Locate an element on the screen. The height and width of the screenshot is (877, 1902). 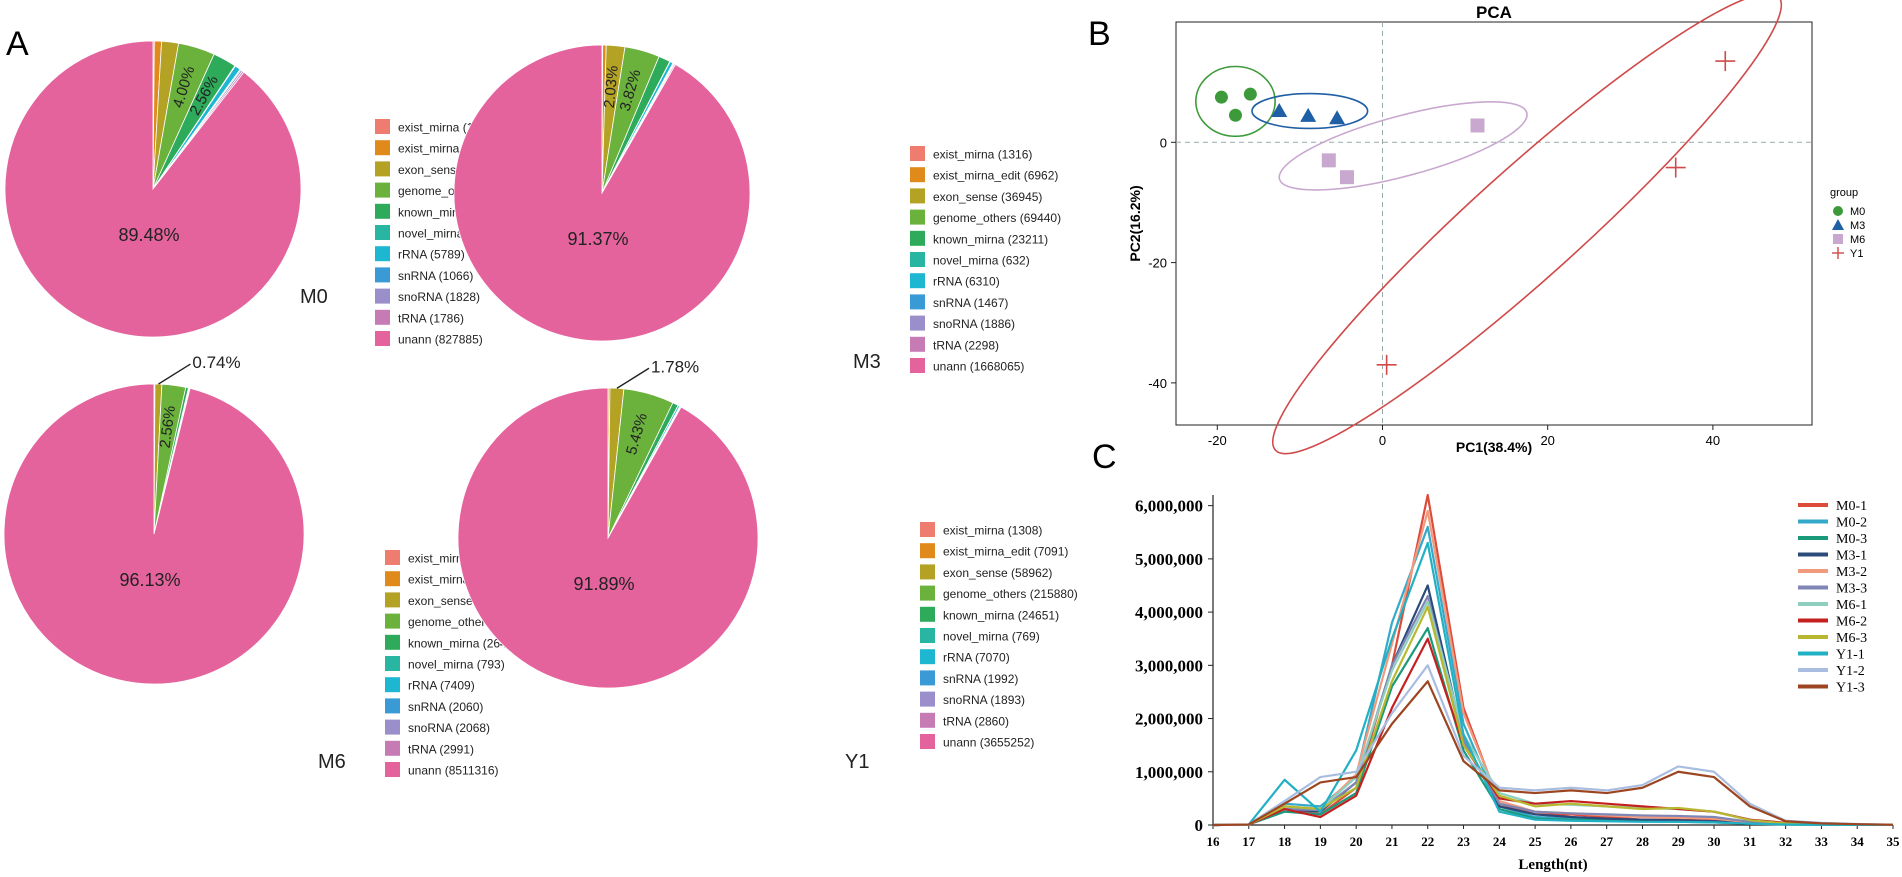
line-xtick-label: 34 is located at coordinates (1858, 841).